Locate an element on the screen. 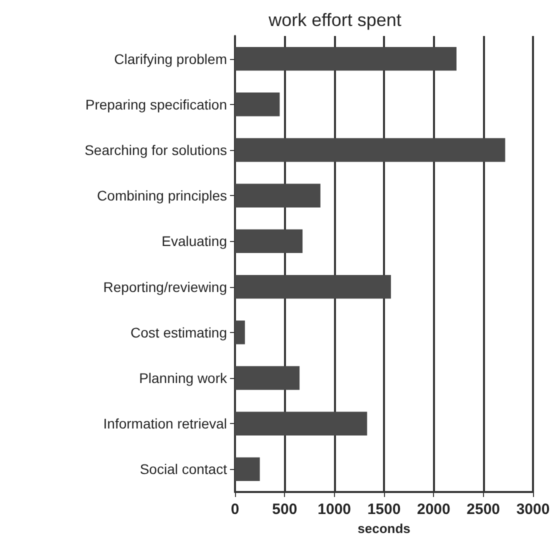 Image resolution: width=555 pixels, height=554 pixels. x-axis-title: seconds is located at coordinates (384, 528).